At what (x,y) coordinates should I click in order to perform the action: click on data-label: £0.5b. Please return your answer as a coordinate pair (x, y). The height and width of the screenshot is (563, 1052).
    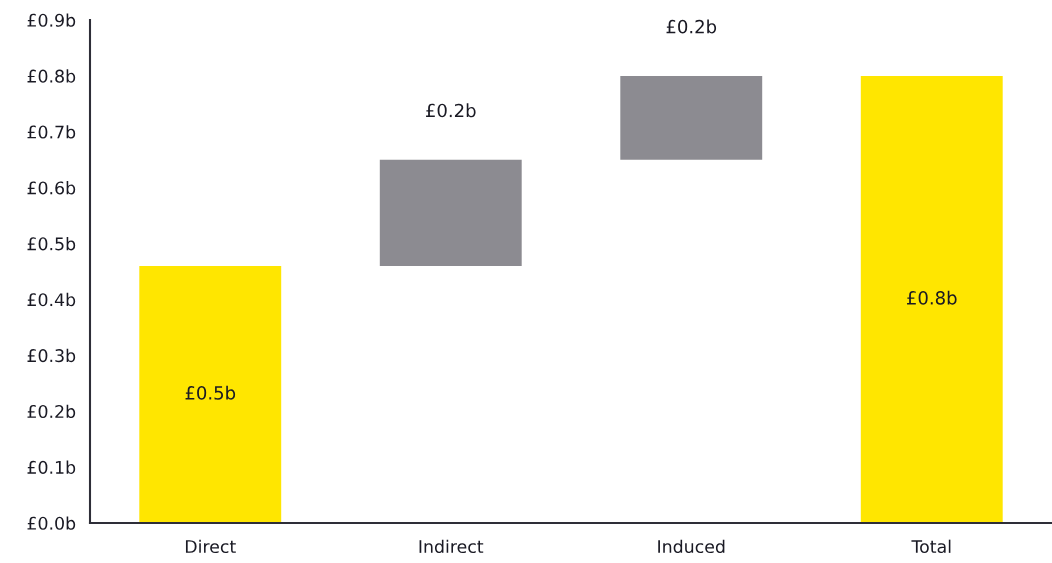
    Looking at the image, I should click on (210, 392).